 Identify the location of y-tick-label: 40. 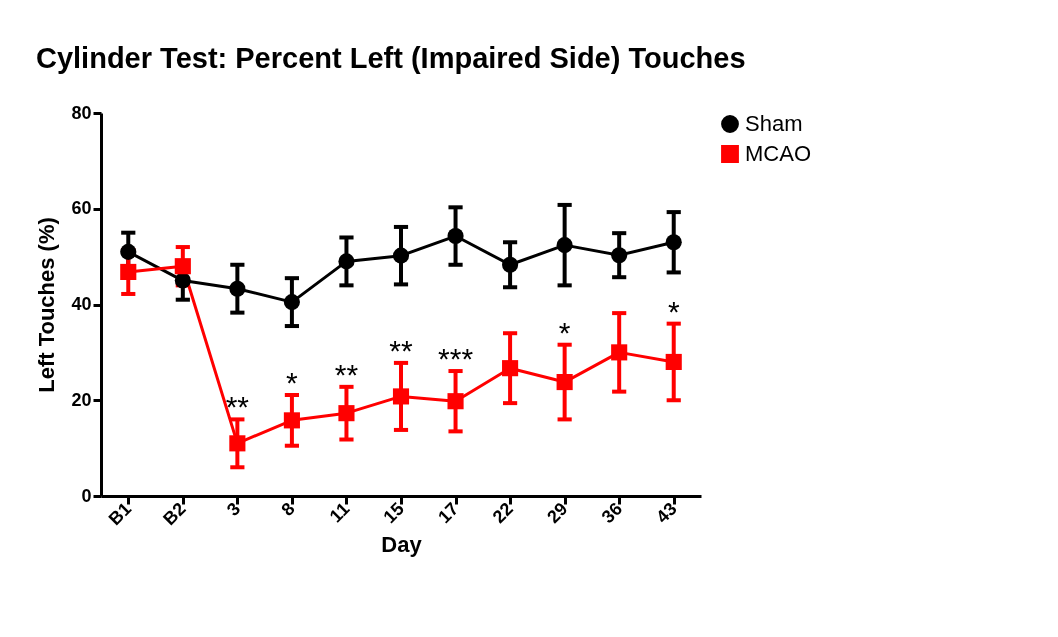
(81, 304).